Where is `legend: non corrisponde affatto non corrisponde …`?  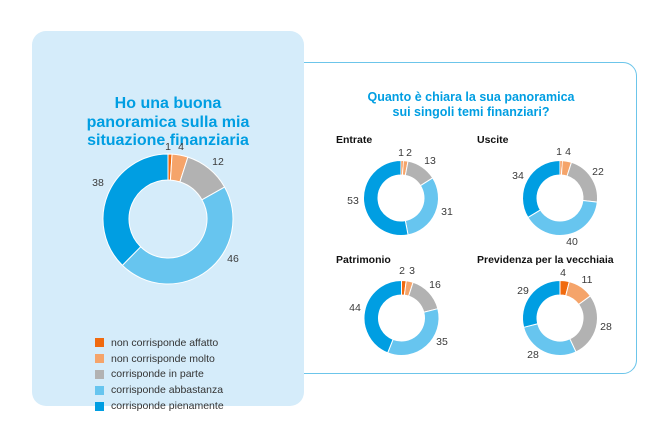
legend: non corrisponde affatto non corrisponde … is located at coordinates (159, 374).